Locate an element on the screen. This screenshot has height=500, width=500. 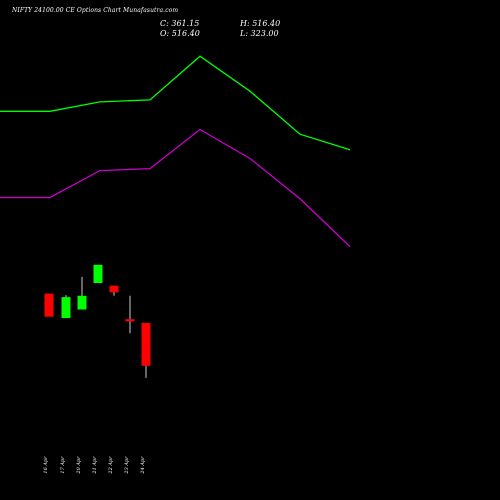
upper-band-line is located at coordinates (175, 103).